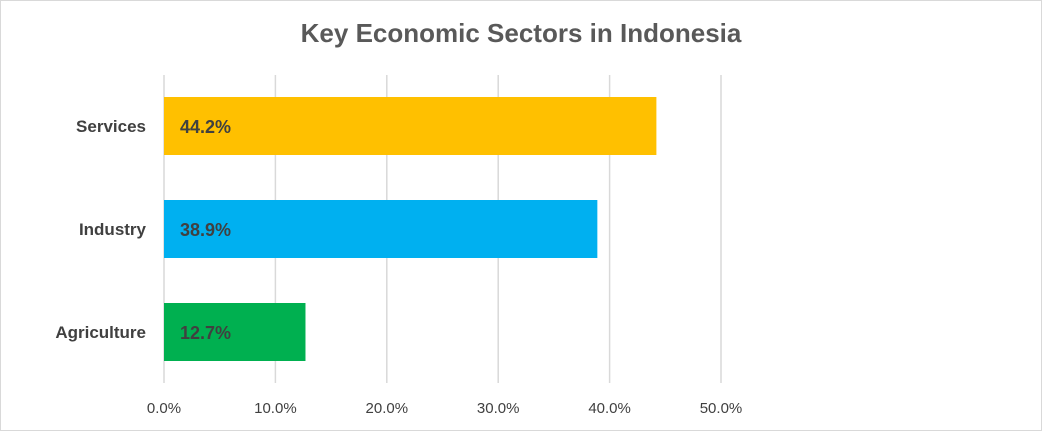 The height and width of the screenshot is (431, 1042). What do you see at coordinates (498, 408) in the screenshot?
I see `tick-label-3: 30.0%` at bounding box center [498, 408].